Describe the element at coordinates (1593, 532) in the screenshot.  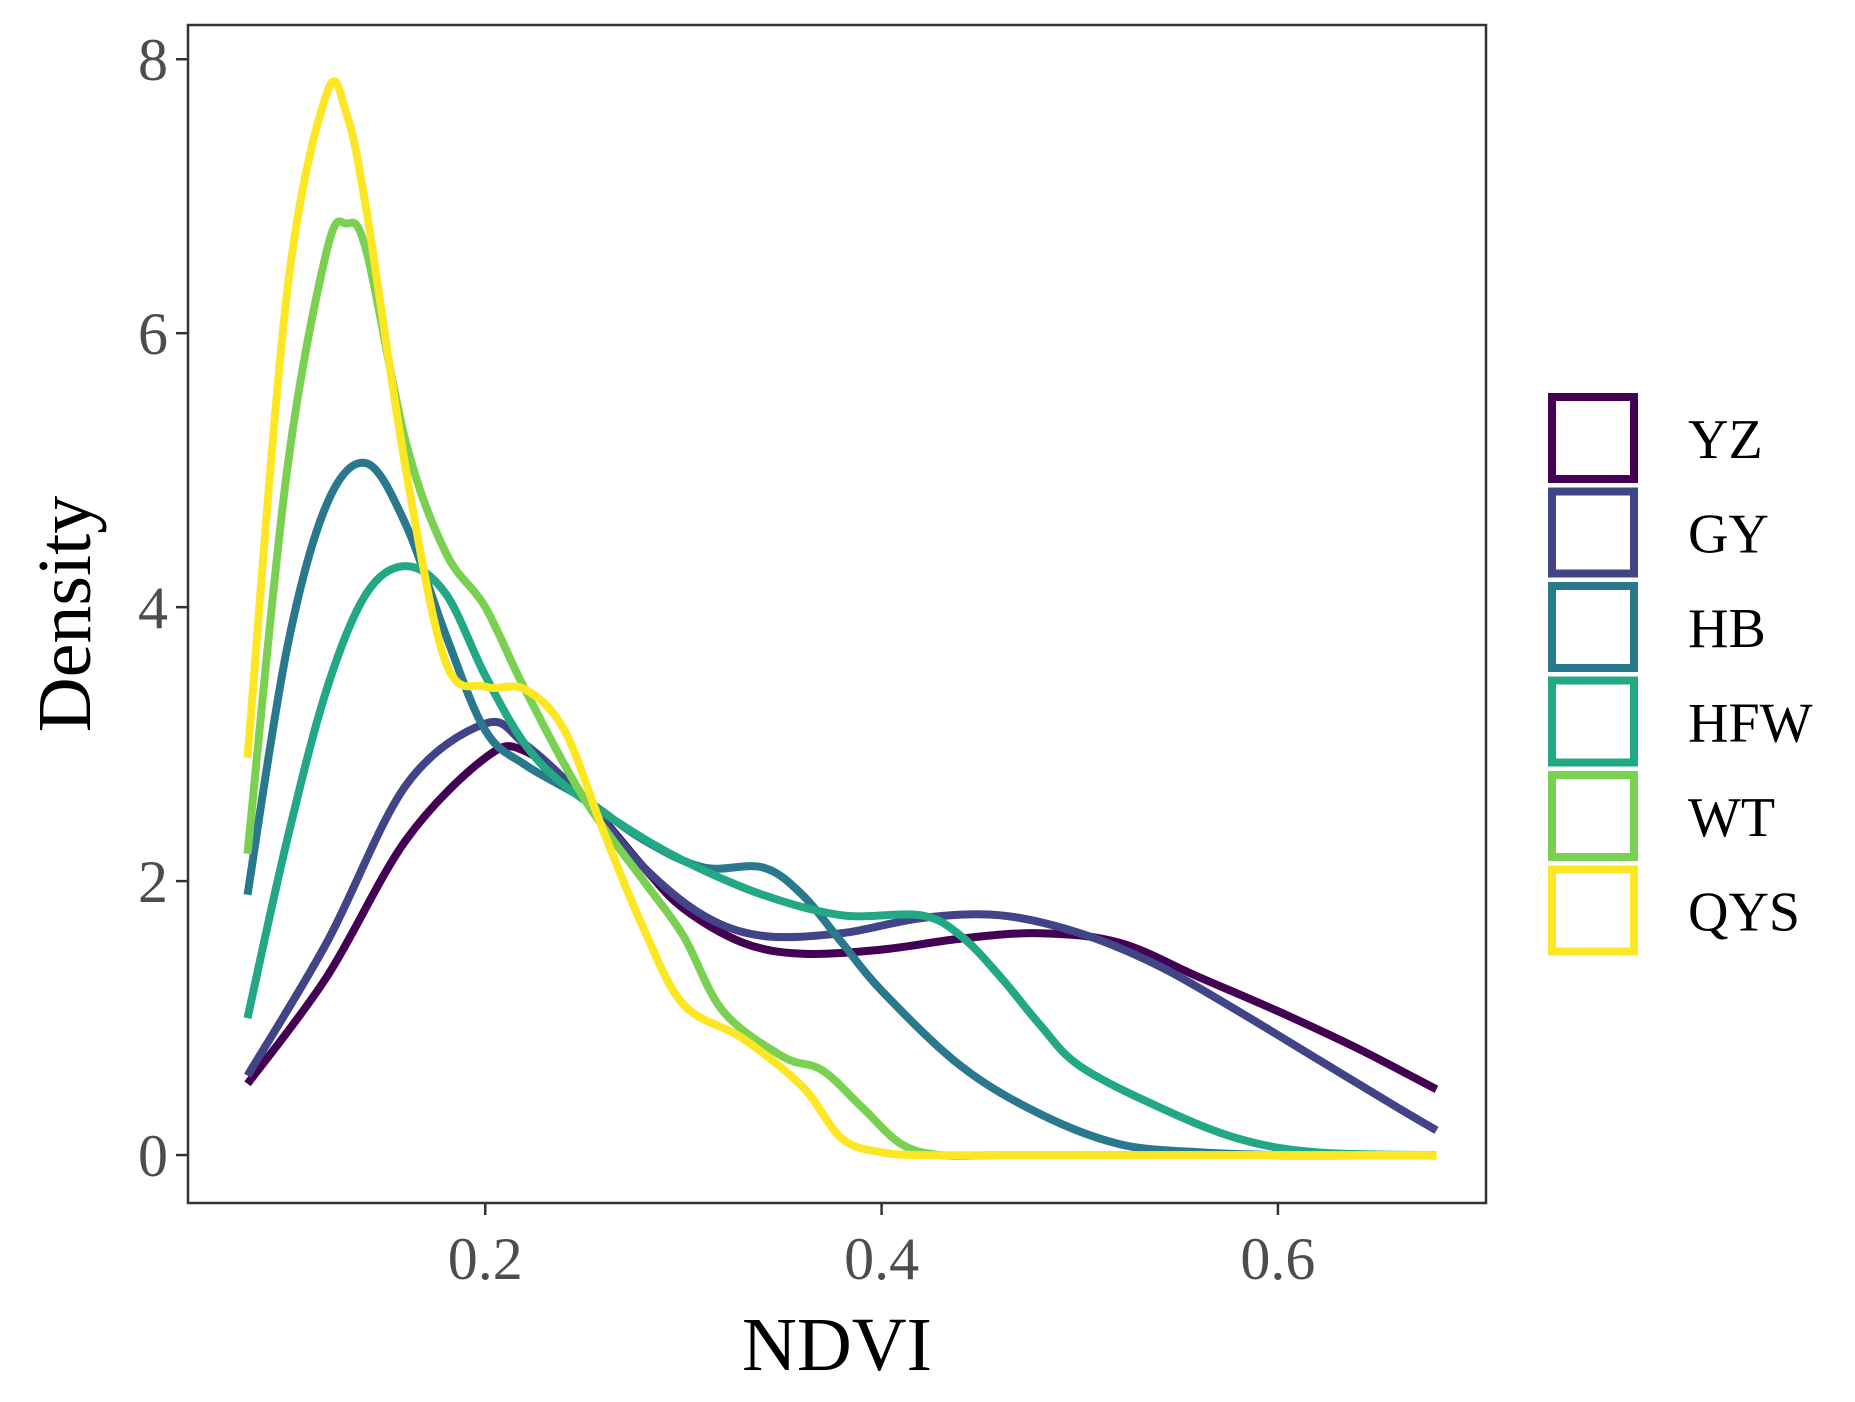
I see `legend-key-gy` at that location.